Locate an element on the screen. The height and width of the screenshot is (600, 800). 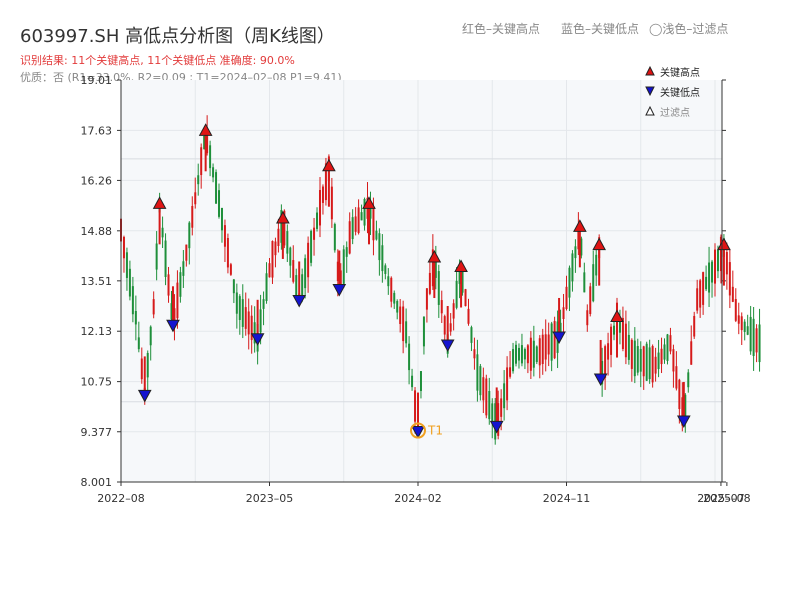
chart-title: 603997.SH 高低点分析图（周K线图） is located at coordinates (177, 36).